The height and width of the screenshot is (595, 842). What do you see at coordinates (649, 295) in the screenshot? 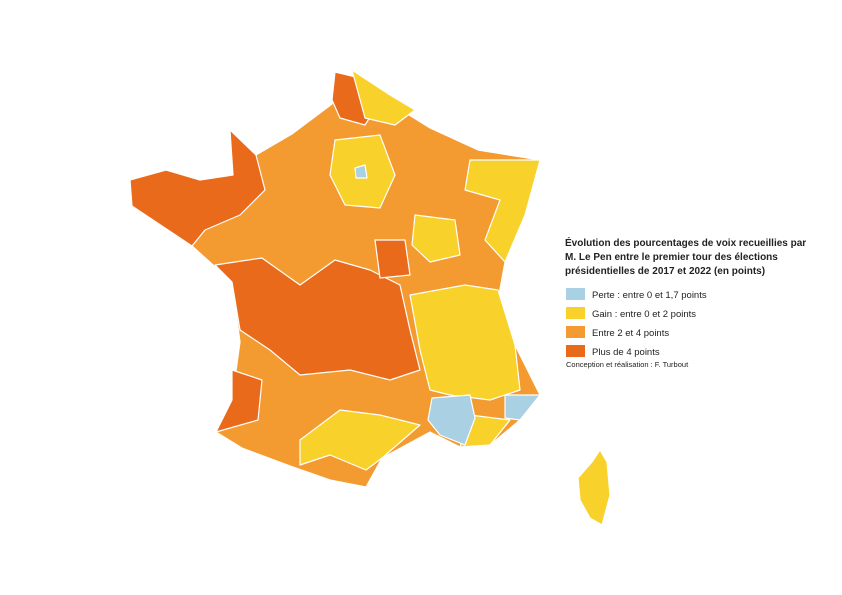
I see `legend-label: Perte : entre 0 et 1,7 points` at bounding box center [649, 295].